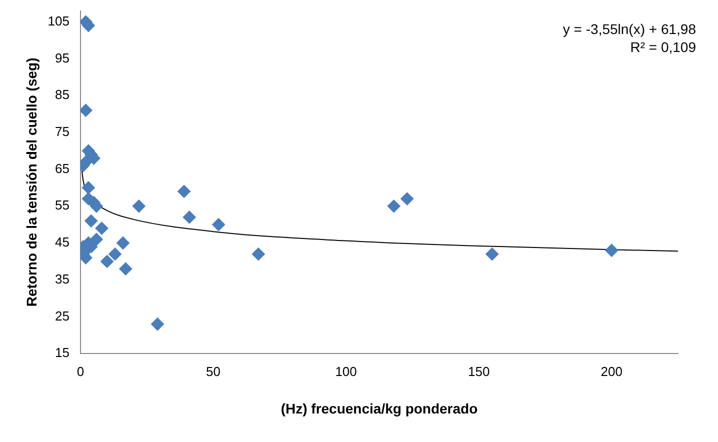 This screenshot has width=718, height=442. What do you see at coordinates (31, 182) in the screenshot?
I see `y-axis-title: Retorno de la tensión del cuello (seg)` at bounding box center [31, 182].